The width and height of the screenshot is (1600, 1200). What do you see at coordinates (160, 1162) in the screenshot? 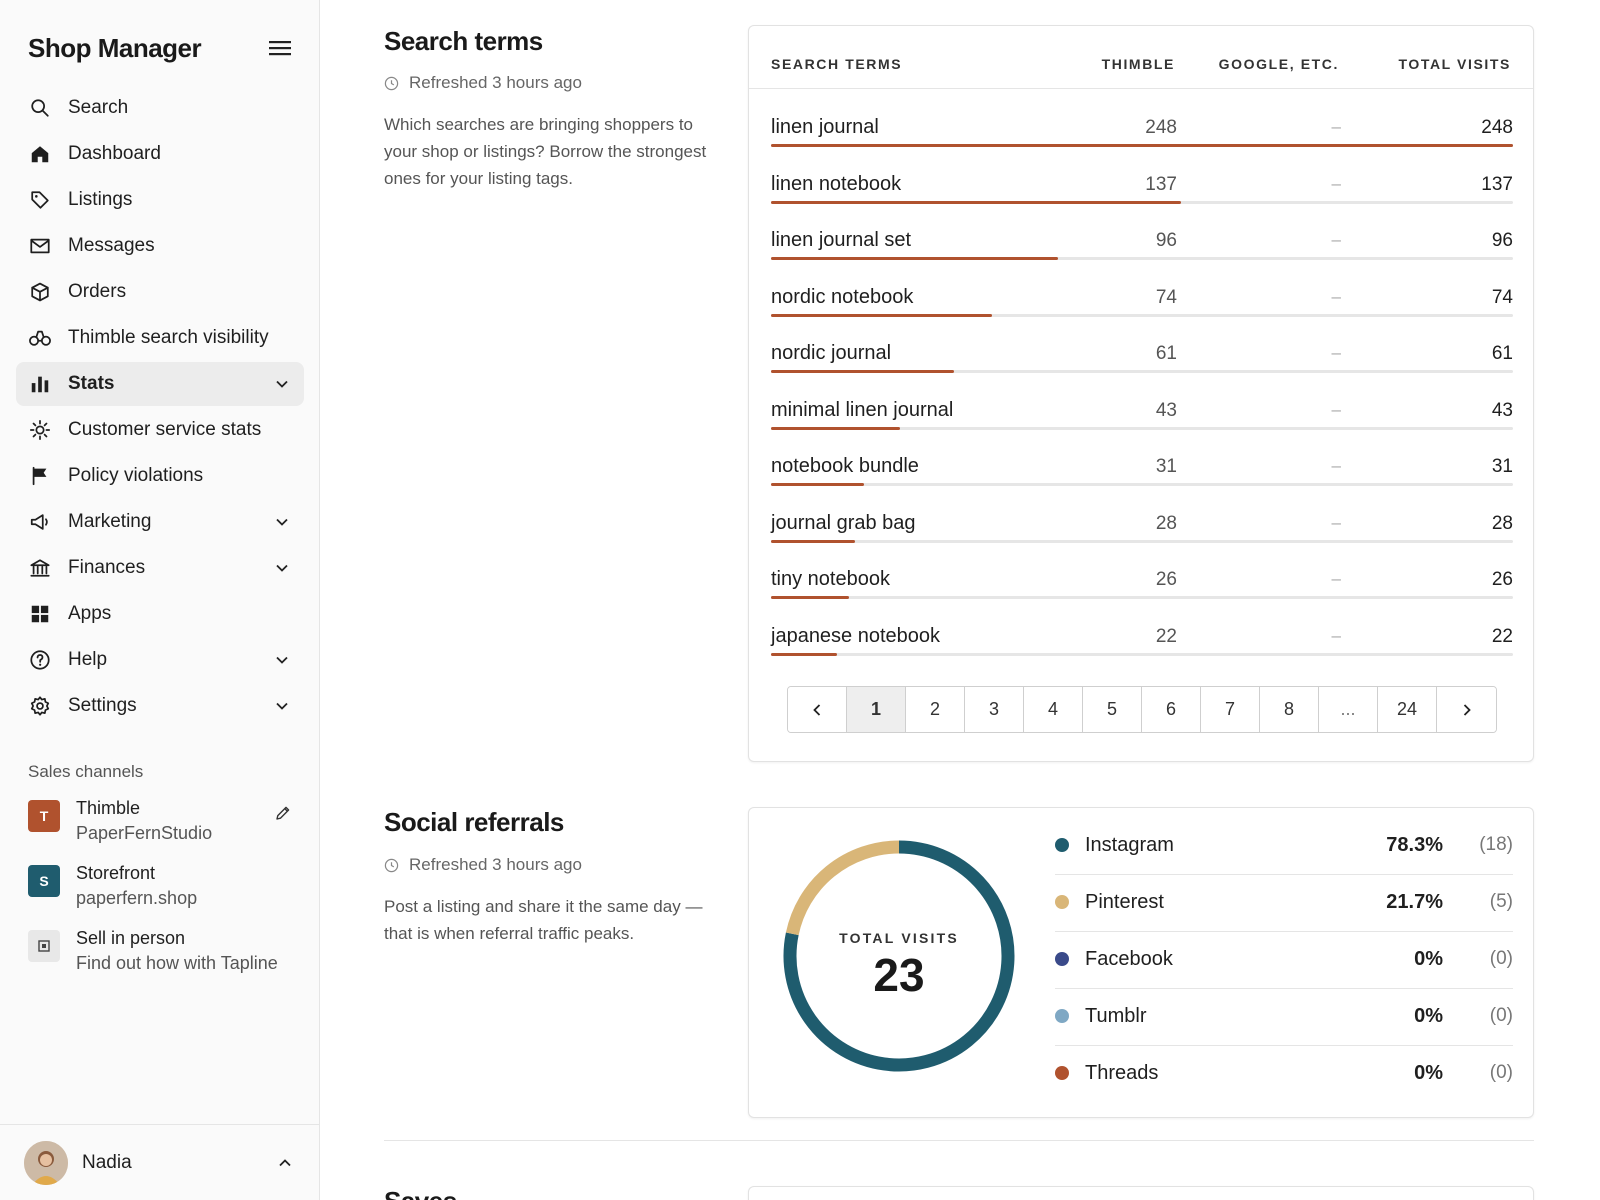
I see `user-menu: Nadia` at bounding box center [160, 1162].